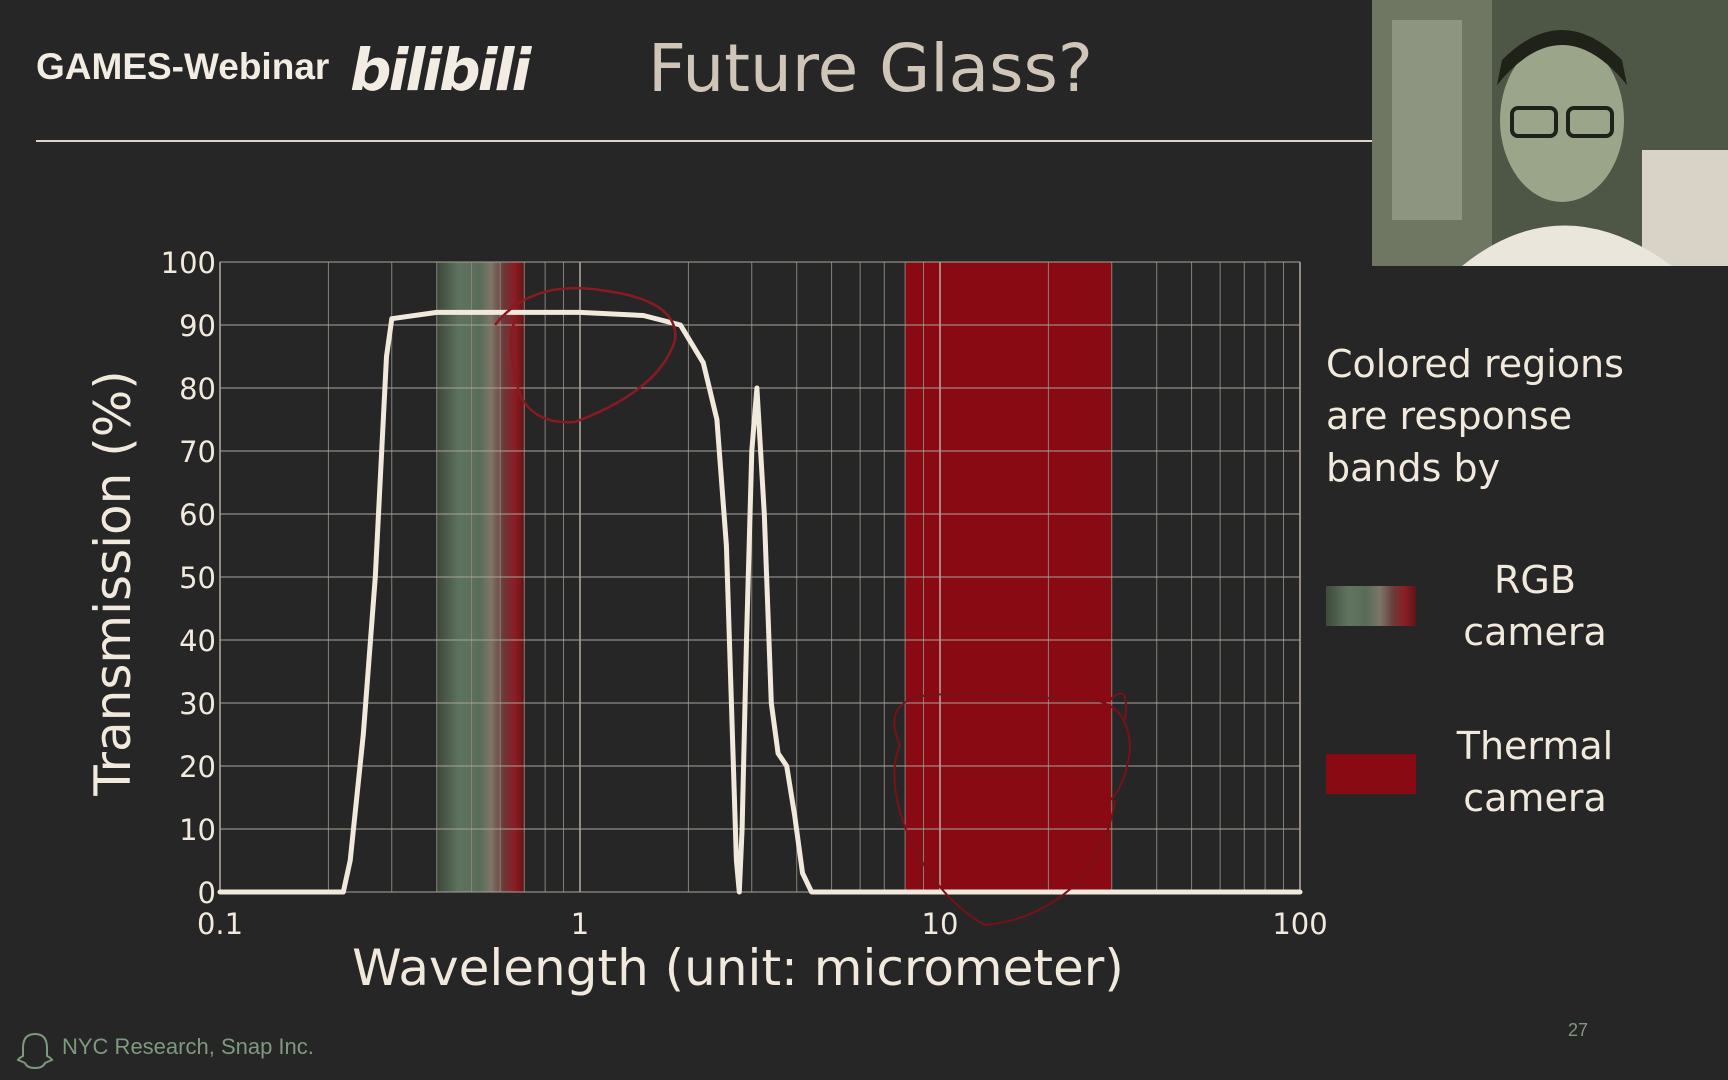  Describe the element at coordinates (197, 515) in the screenshot. I see `y-tick-label: 60` at that location.